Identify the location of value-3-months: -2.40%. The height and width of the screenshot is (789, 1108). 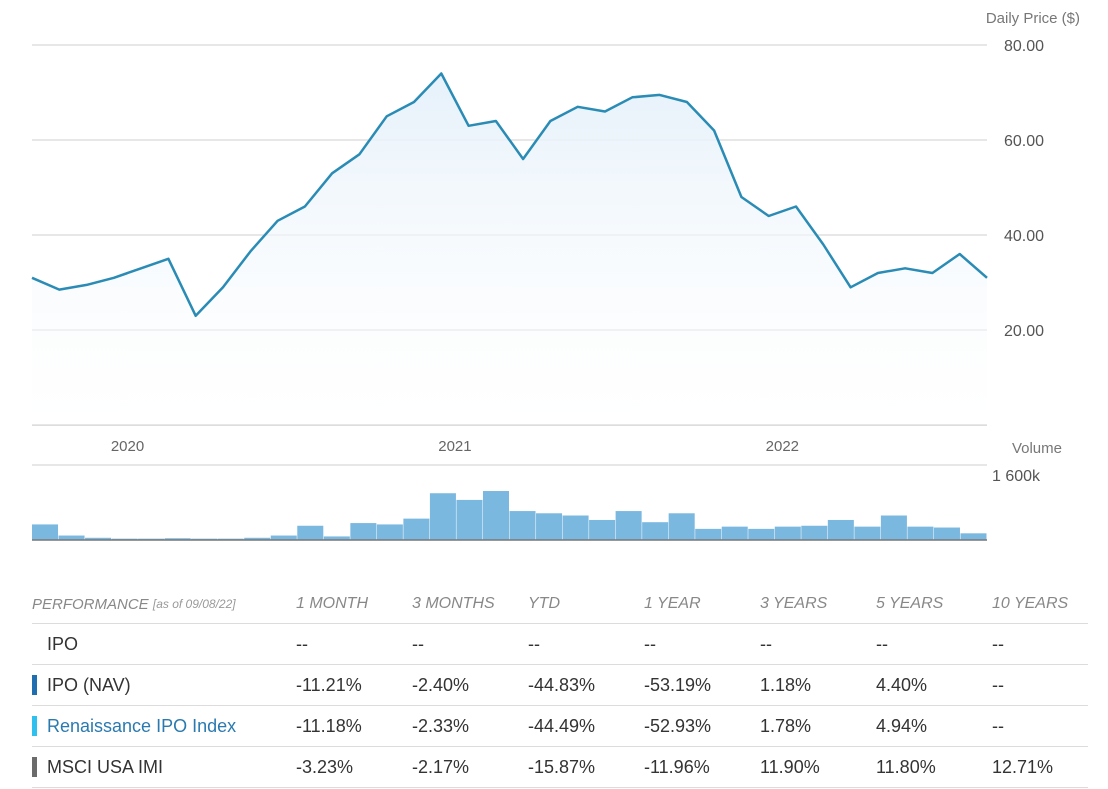
(441, 684).